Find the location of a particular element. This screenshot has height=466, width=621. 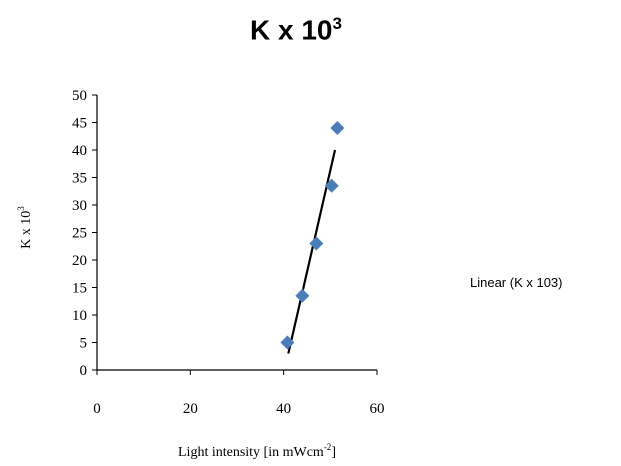

legend-entry-trendline: Linear (K x 103) is located at coordinates (516, 282).